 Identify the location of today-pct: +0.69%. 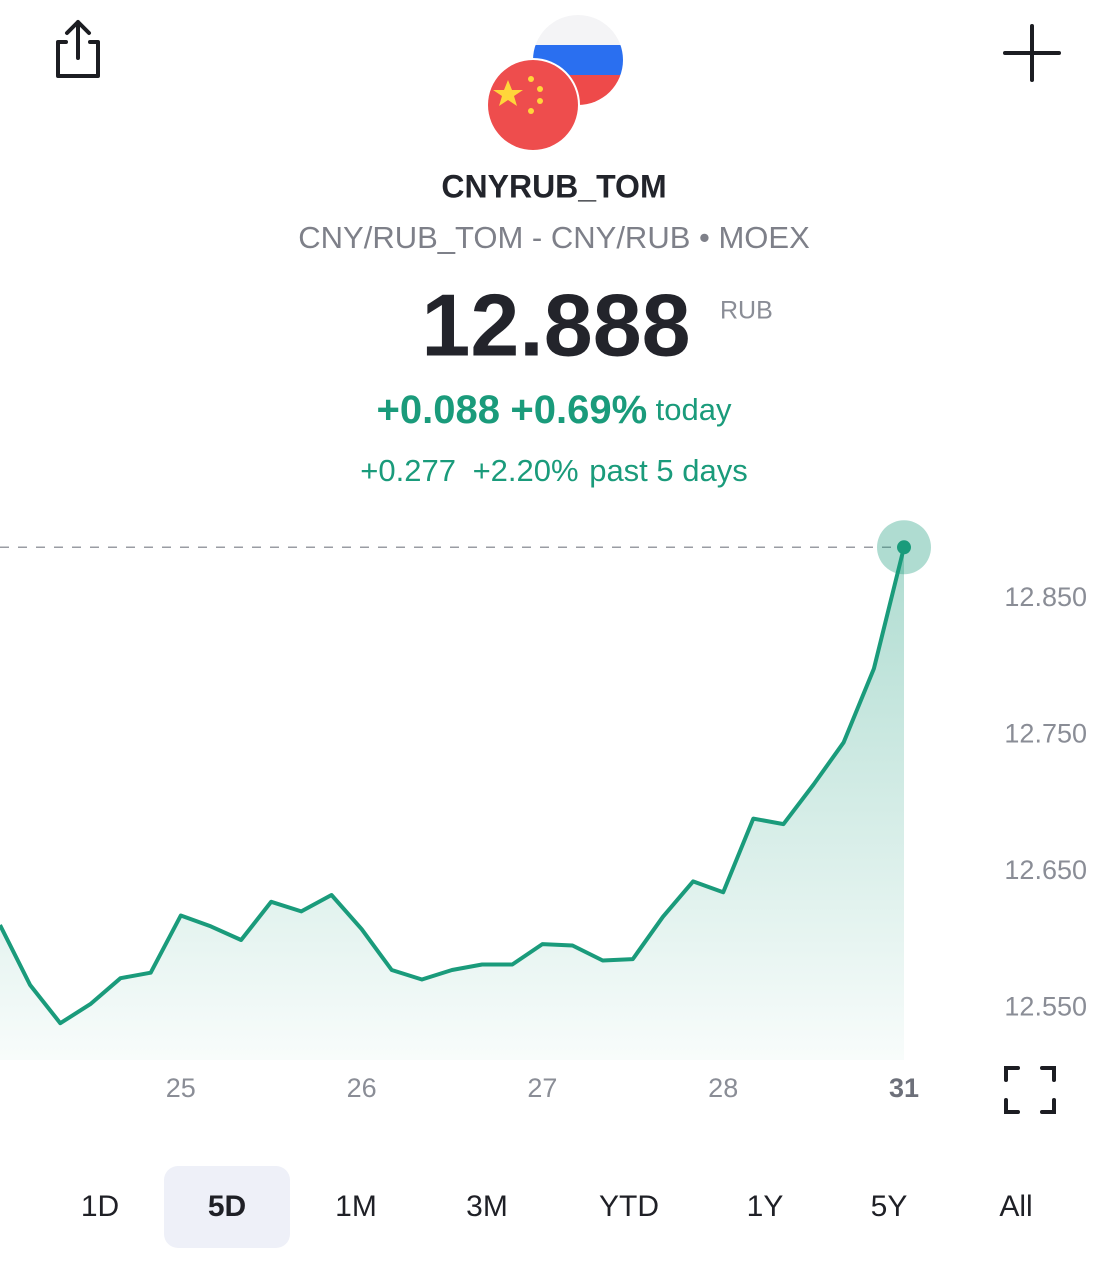
(578, 410).